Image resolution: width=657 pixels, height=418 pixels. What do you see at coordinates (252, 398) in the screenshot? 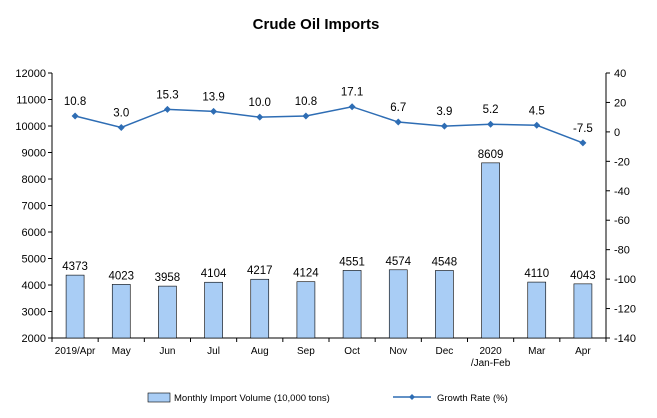
I see `legend-label-import-volume: Monthly Import Volume (10,000 tons)` at bounding box center [252, 398].